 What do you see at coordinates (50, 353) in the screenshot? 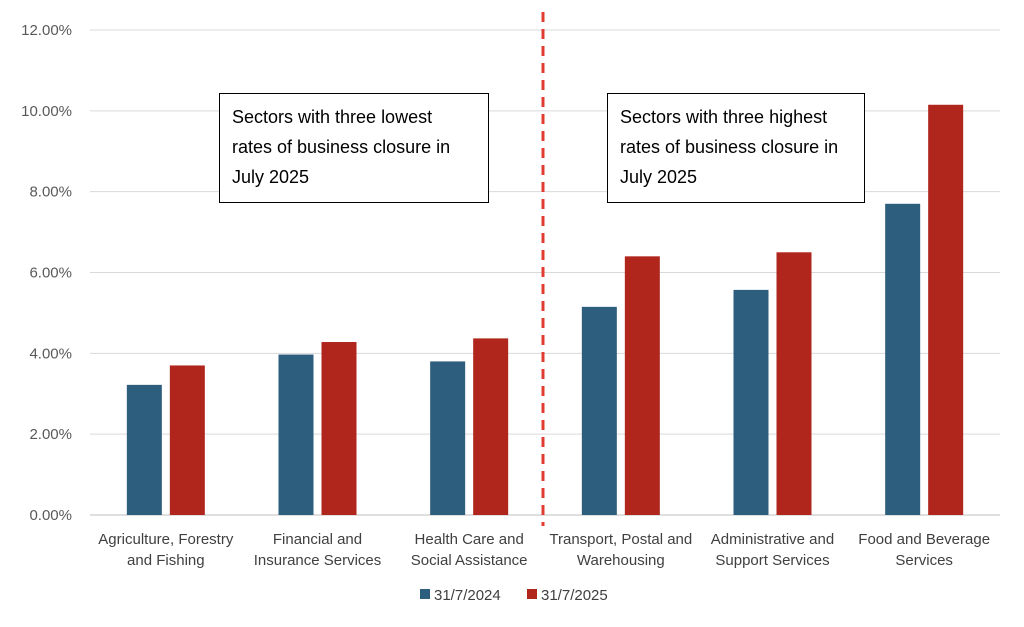
I see `y-tick-label: 4.00%` at bounding box center [50, 353].